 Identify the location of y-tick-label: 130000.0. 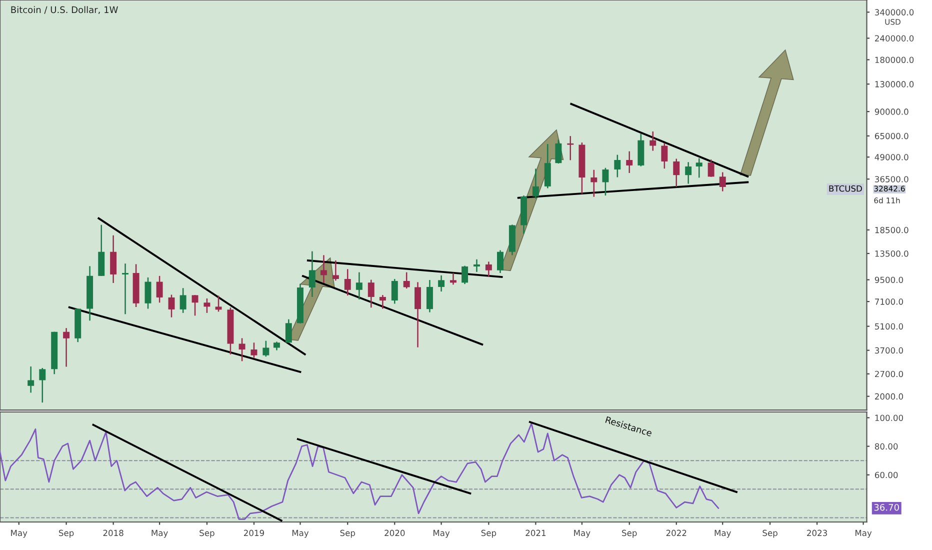
(894, 84).